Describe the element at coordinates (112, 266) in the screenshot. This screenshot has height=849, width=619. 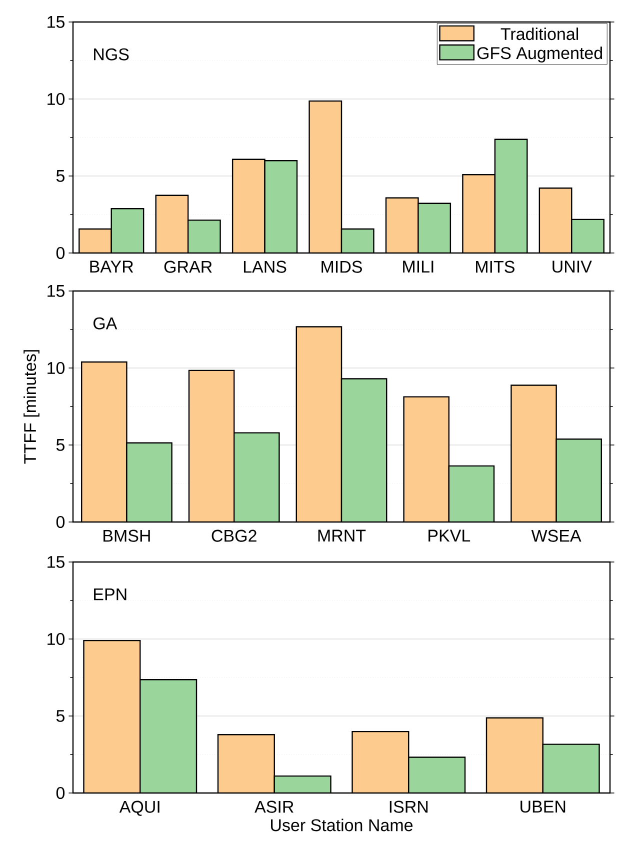
I see `x-tick-label: BAYR` at that location.